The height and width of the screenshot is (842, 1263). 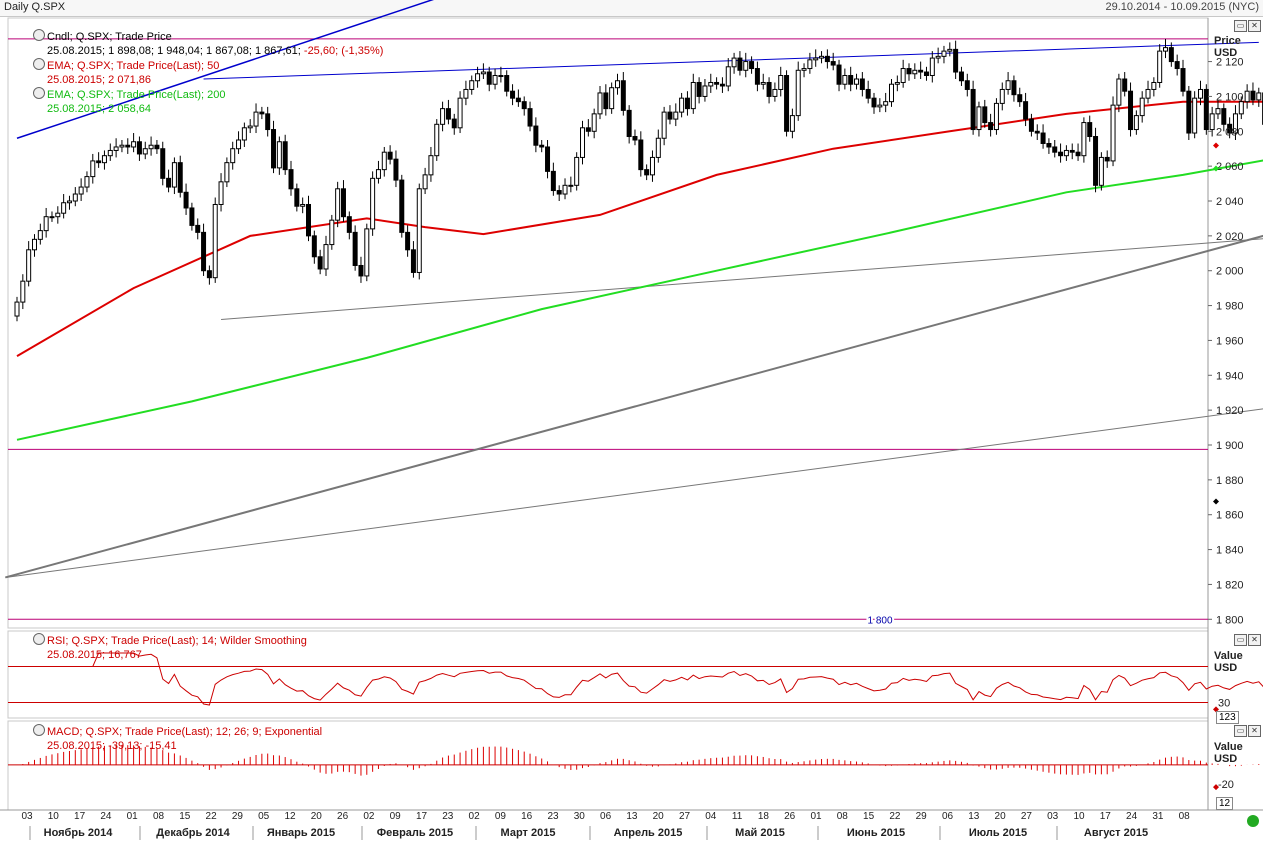 What do you see at coordinates (112, 746) in the screenshot?
I see `legend-macd-values: 25.08.2015; -39,13; -15,41` at bounding box center [112, 746].